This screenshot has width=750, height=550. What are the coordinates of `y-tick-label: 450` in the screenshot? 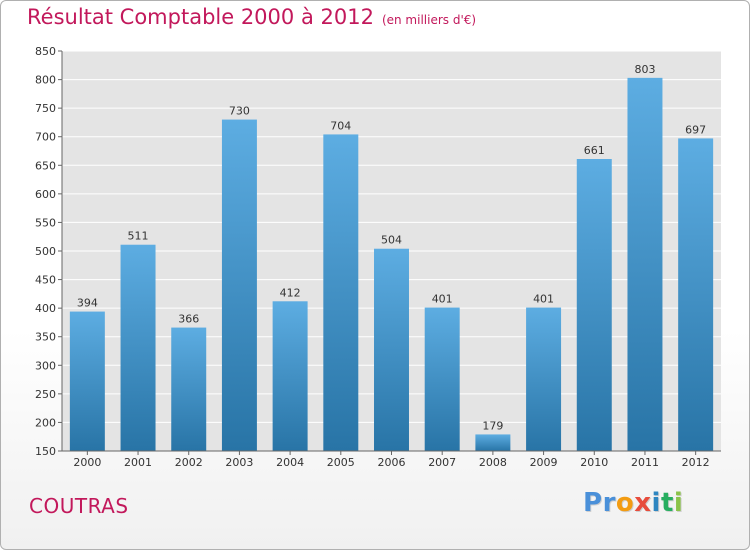 It's located at (45, 280).